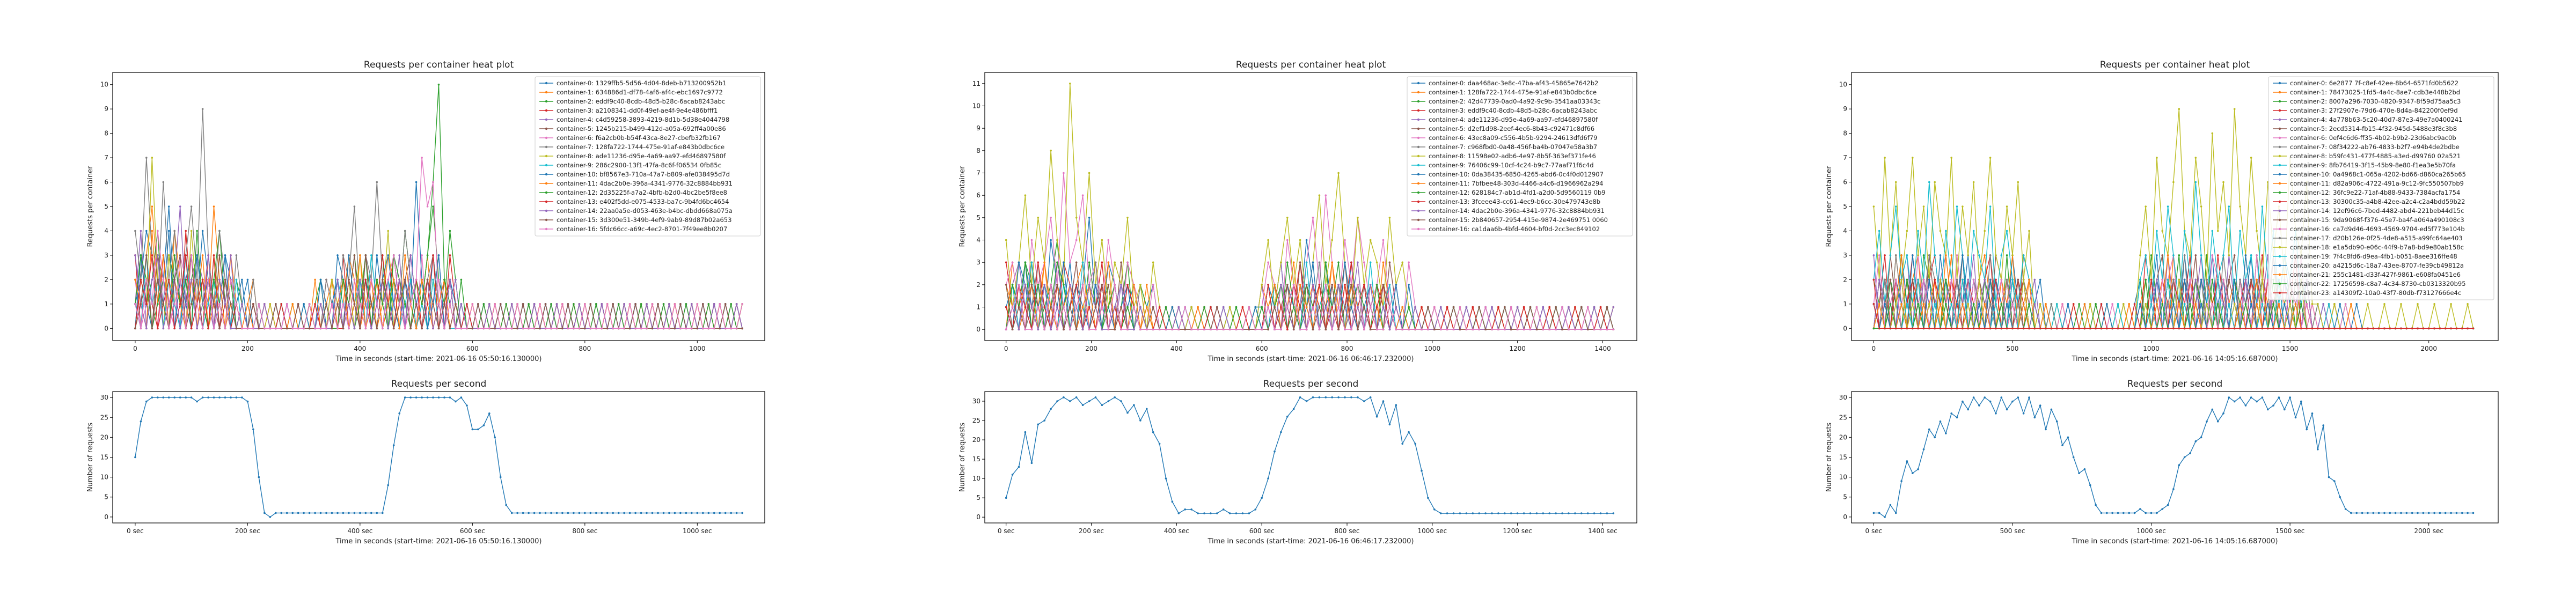  What do you see at coordinates (962, 206) in the screenshot?
I see `y-axis-label: Requests per container` at bounding box center [962, 206].